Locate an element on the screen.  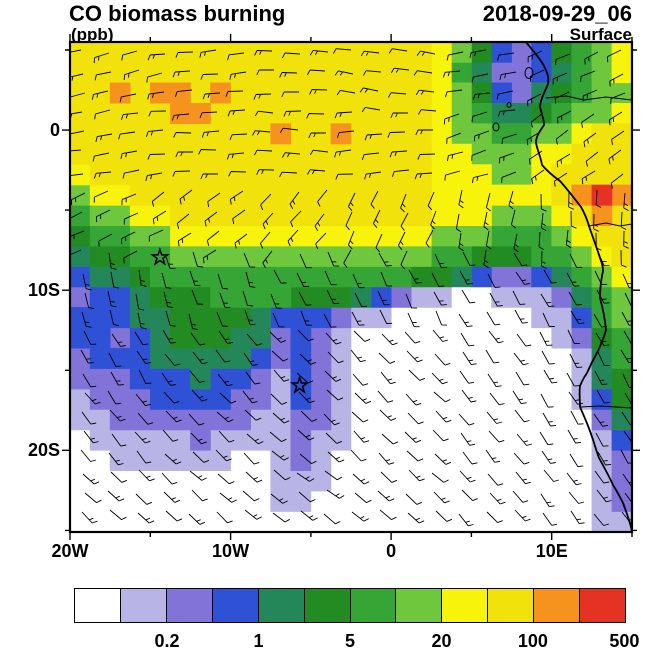
datetime-label: 2018-09-29_06 is located at coordinates (557, 13).